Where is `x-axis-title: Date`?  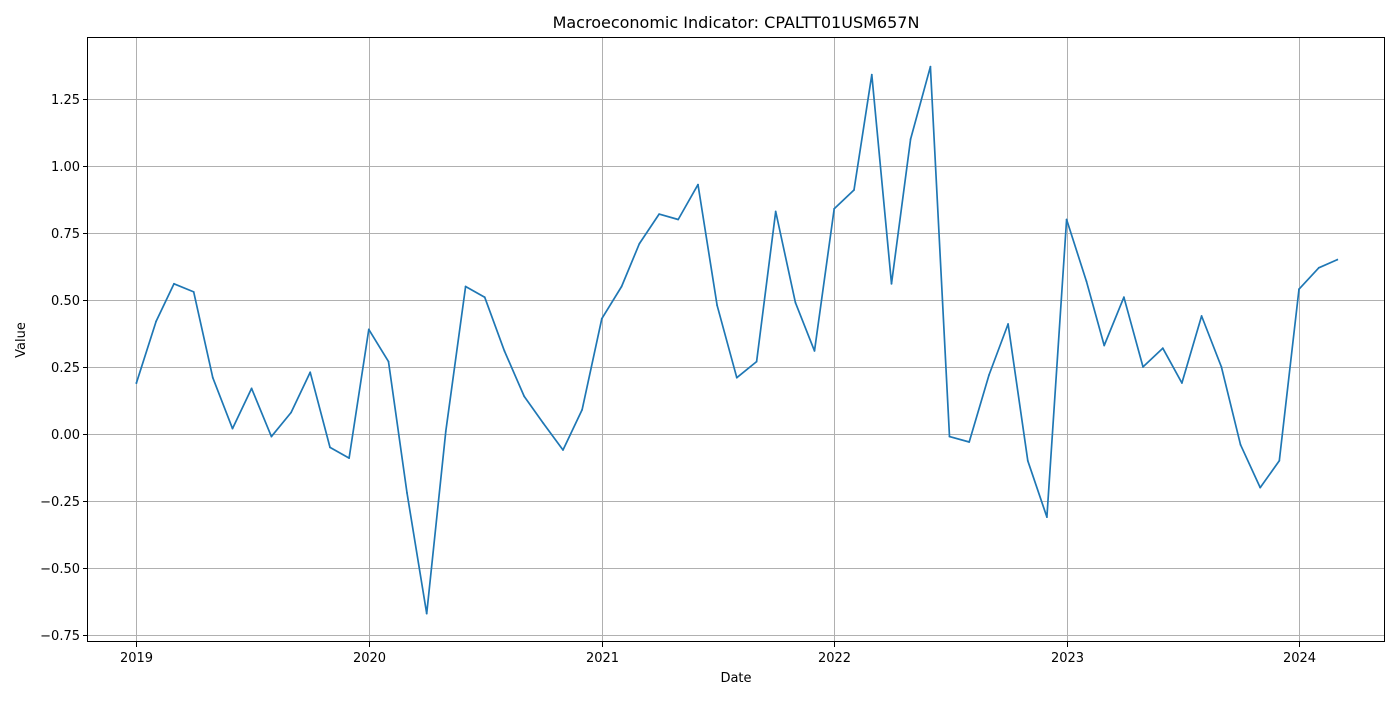
x-axis-title: Date is located at coordinates (735, 678).